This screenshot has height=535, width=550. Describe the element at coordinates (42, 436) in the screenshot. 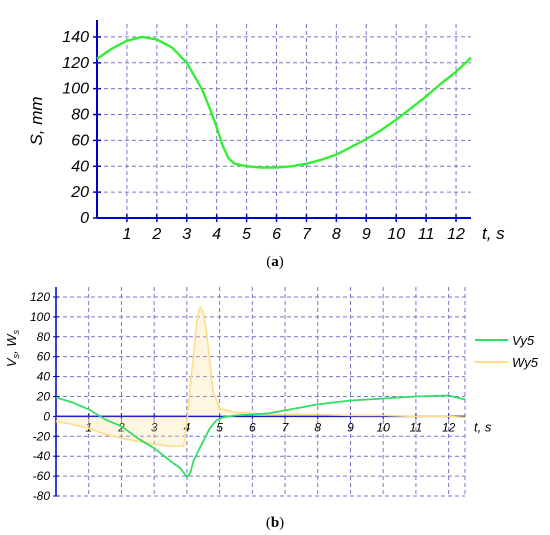

I see `y-tick-label: -20` at that location.